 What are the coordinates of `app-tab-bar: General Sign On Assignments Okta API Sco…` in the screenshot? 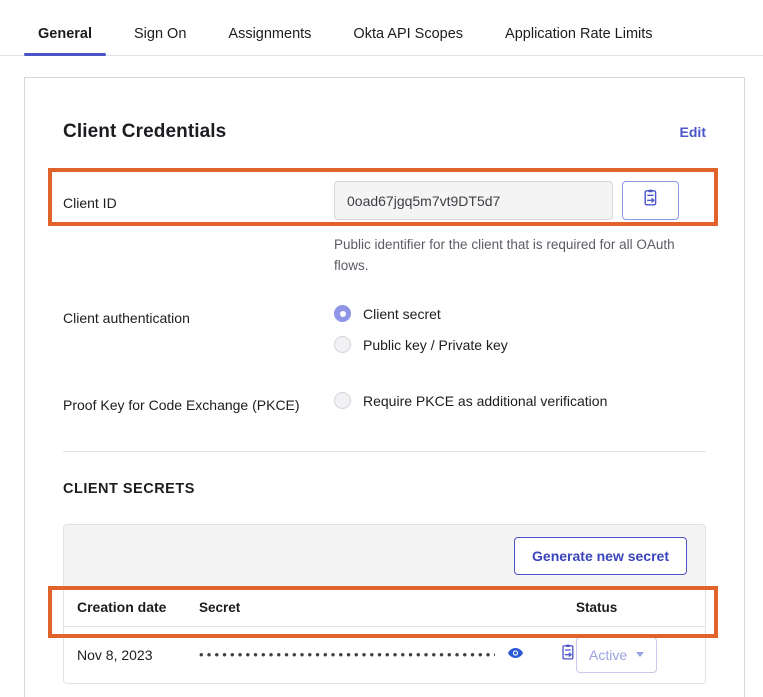 It's located at (381, 28).